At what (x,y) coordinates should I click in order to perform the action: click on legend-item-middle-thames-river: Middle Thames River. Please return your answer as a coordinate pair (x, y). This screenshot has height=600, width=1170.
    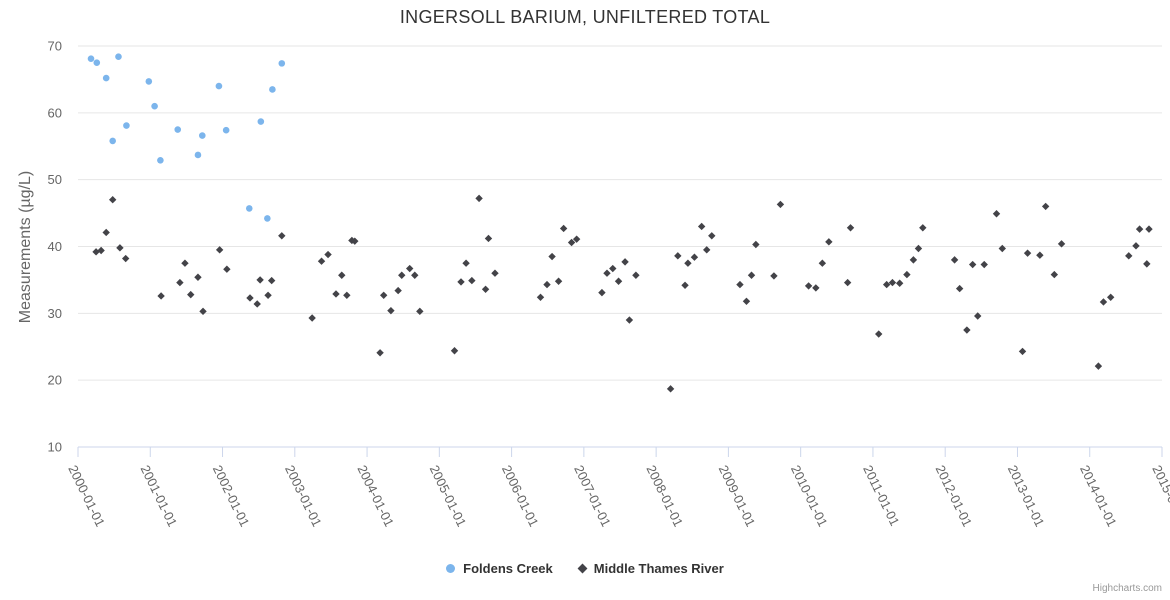
    Looking at the image, I should click on (650, 568).